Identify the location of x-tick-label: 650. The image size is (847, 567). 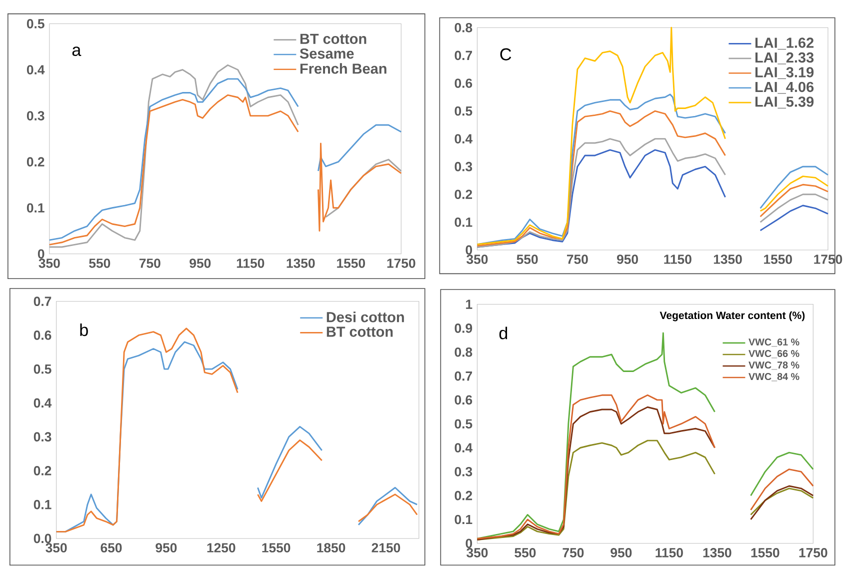
(111, 547).